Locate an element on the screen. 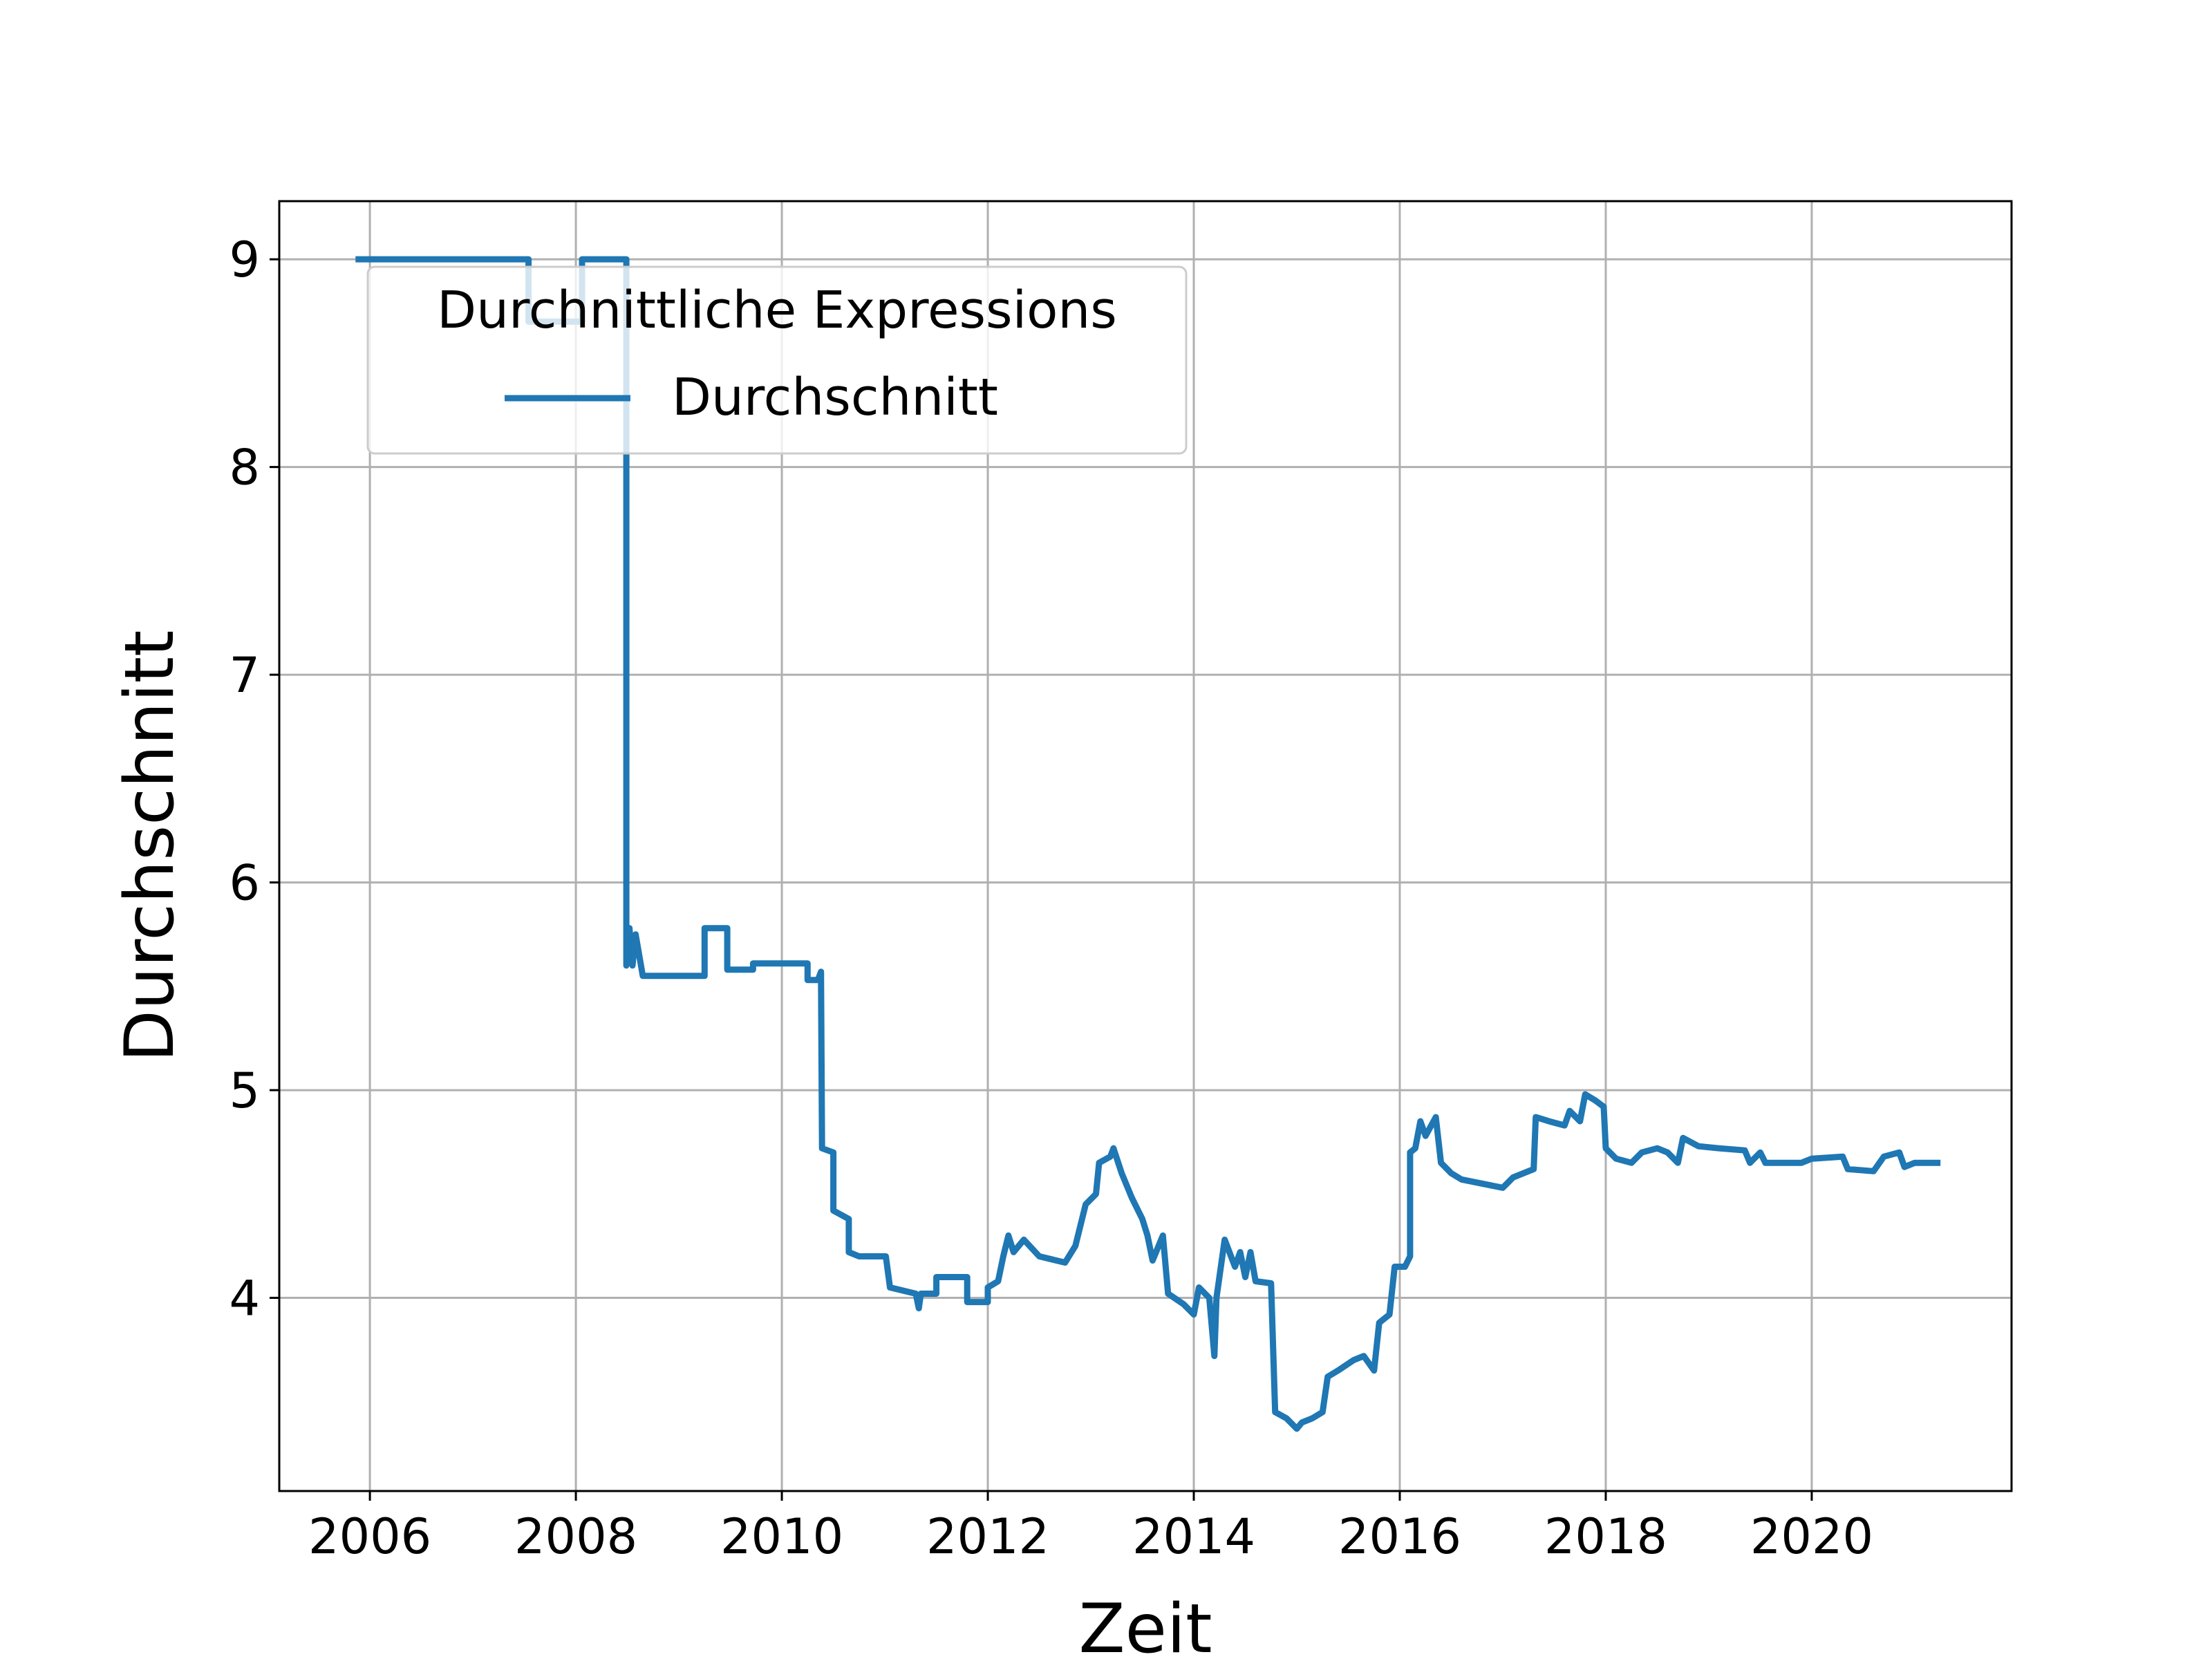 The height and width of the screenshot is (1659, 2212). legend-box is located at coordinates (777, 360).